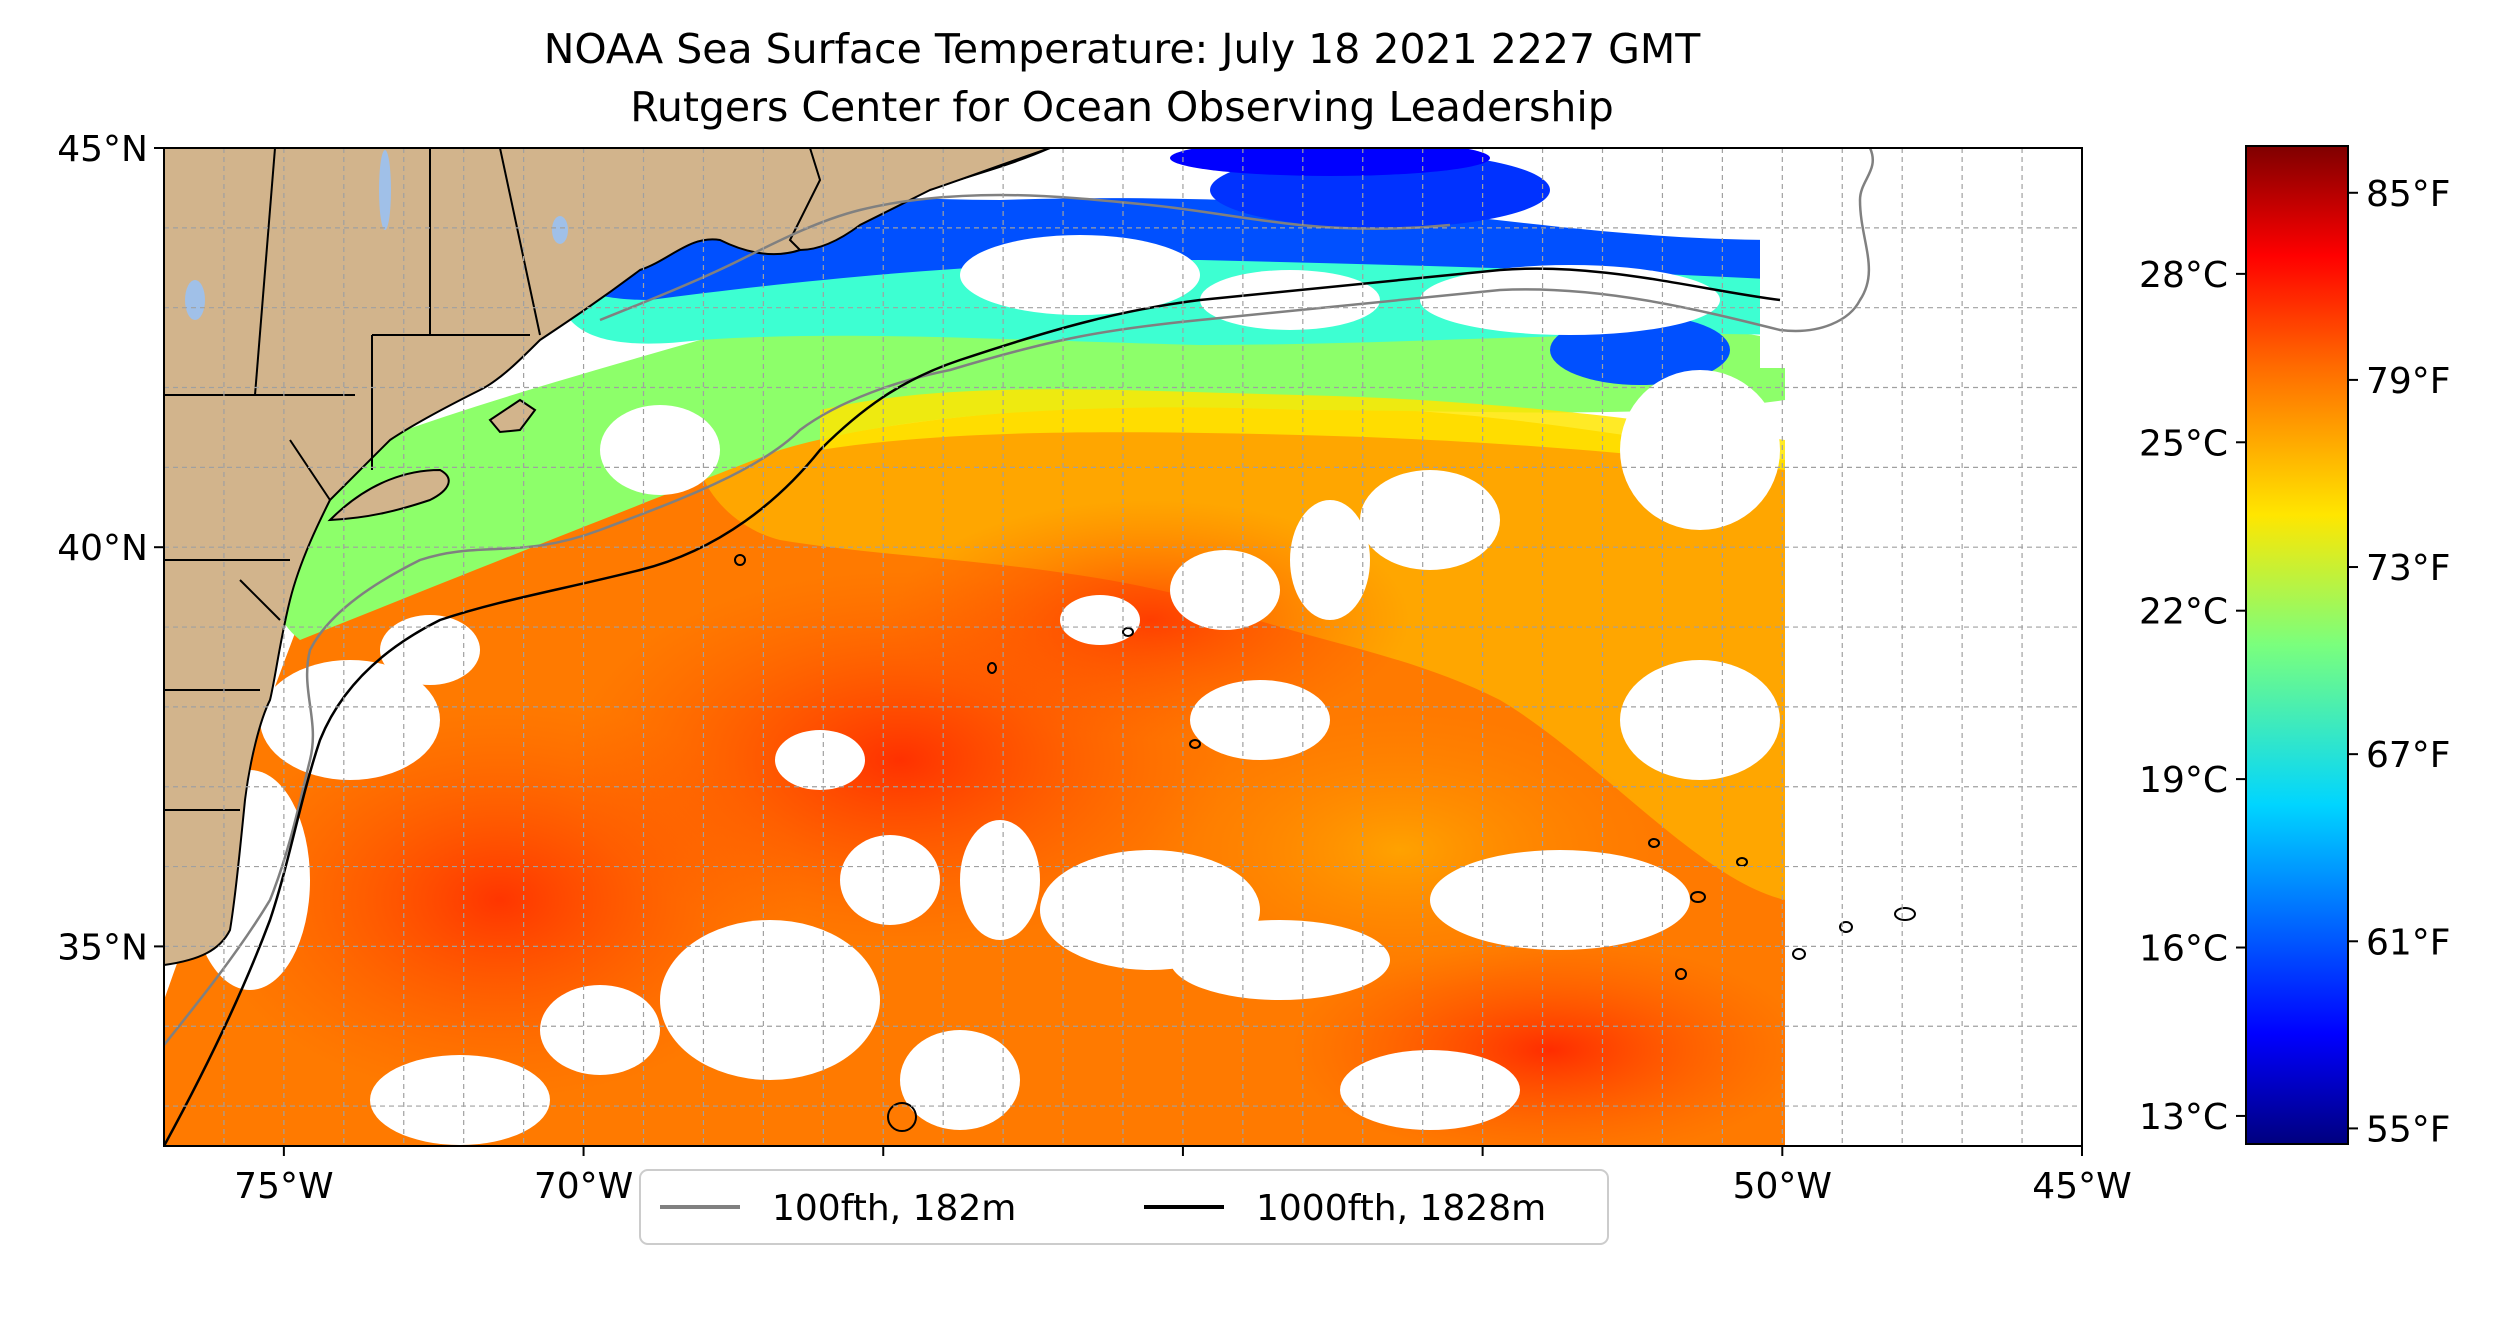 The width and height of the screenshot is (2502, 1322). Describe the element at coordinates (2408, 381) in the screenshot. I see `fahrenheit-tick-label: 79°F` at that location.